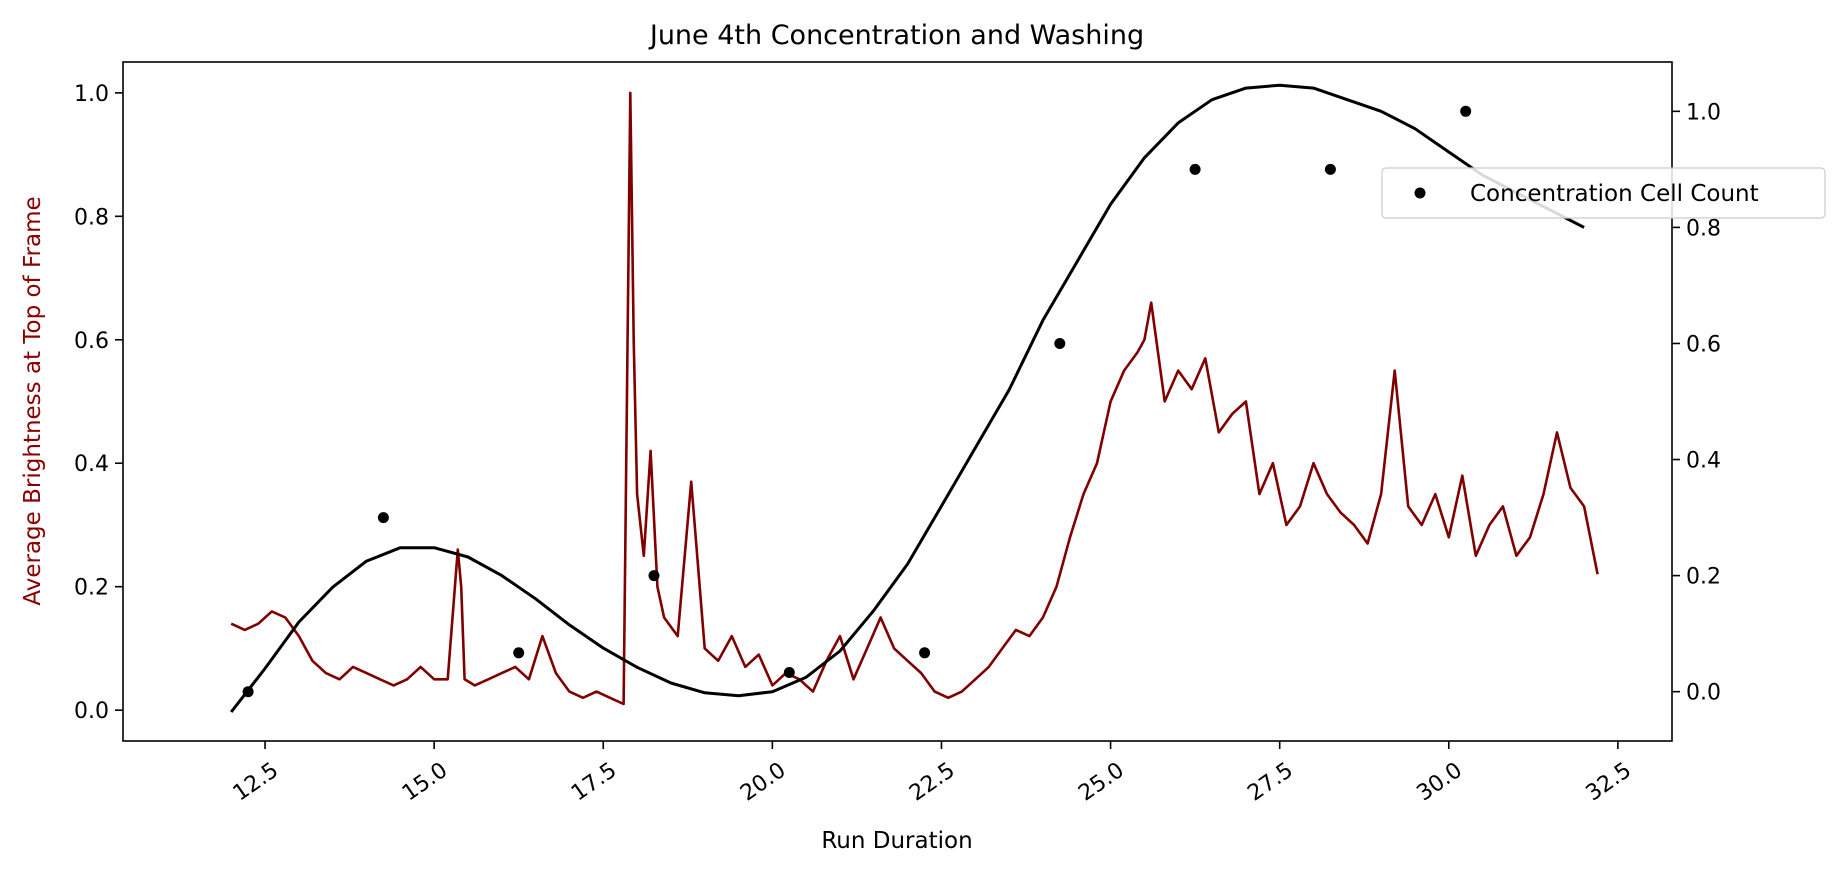  What do you see at coordinates (91, 711) in the screenshot?
I see `y-left-tick-label: 0.0` at bounding box center [91, 711].